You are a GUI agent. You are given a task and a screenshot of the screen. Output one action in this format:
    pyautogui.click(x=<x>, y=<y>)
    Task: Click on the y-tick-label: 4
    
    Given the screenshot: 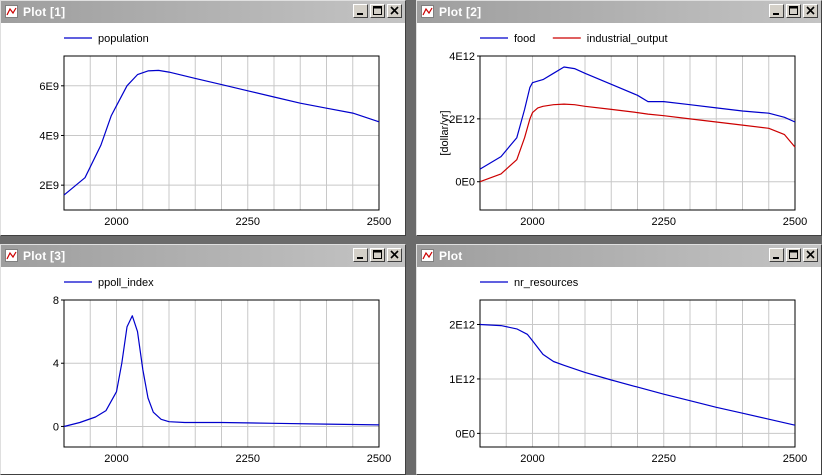 What is the action you would take?
    pyautogui.click(x=56, y=364)
    